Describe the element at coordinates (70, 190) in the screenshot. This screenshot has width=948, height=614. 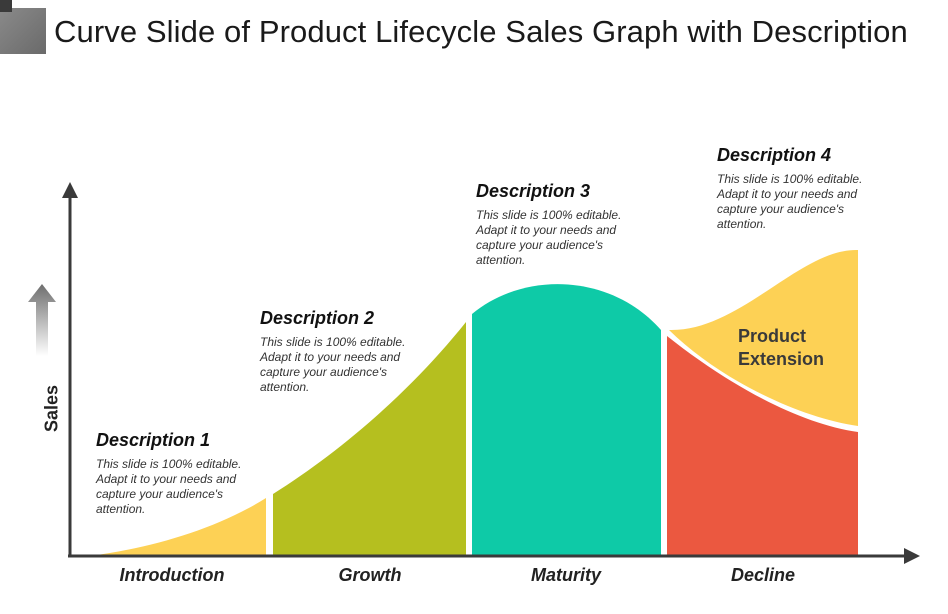
I see `y-axis-arrowhead` at that location.